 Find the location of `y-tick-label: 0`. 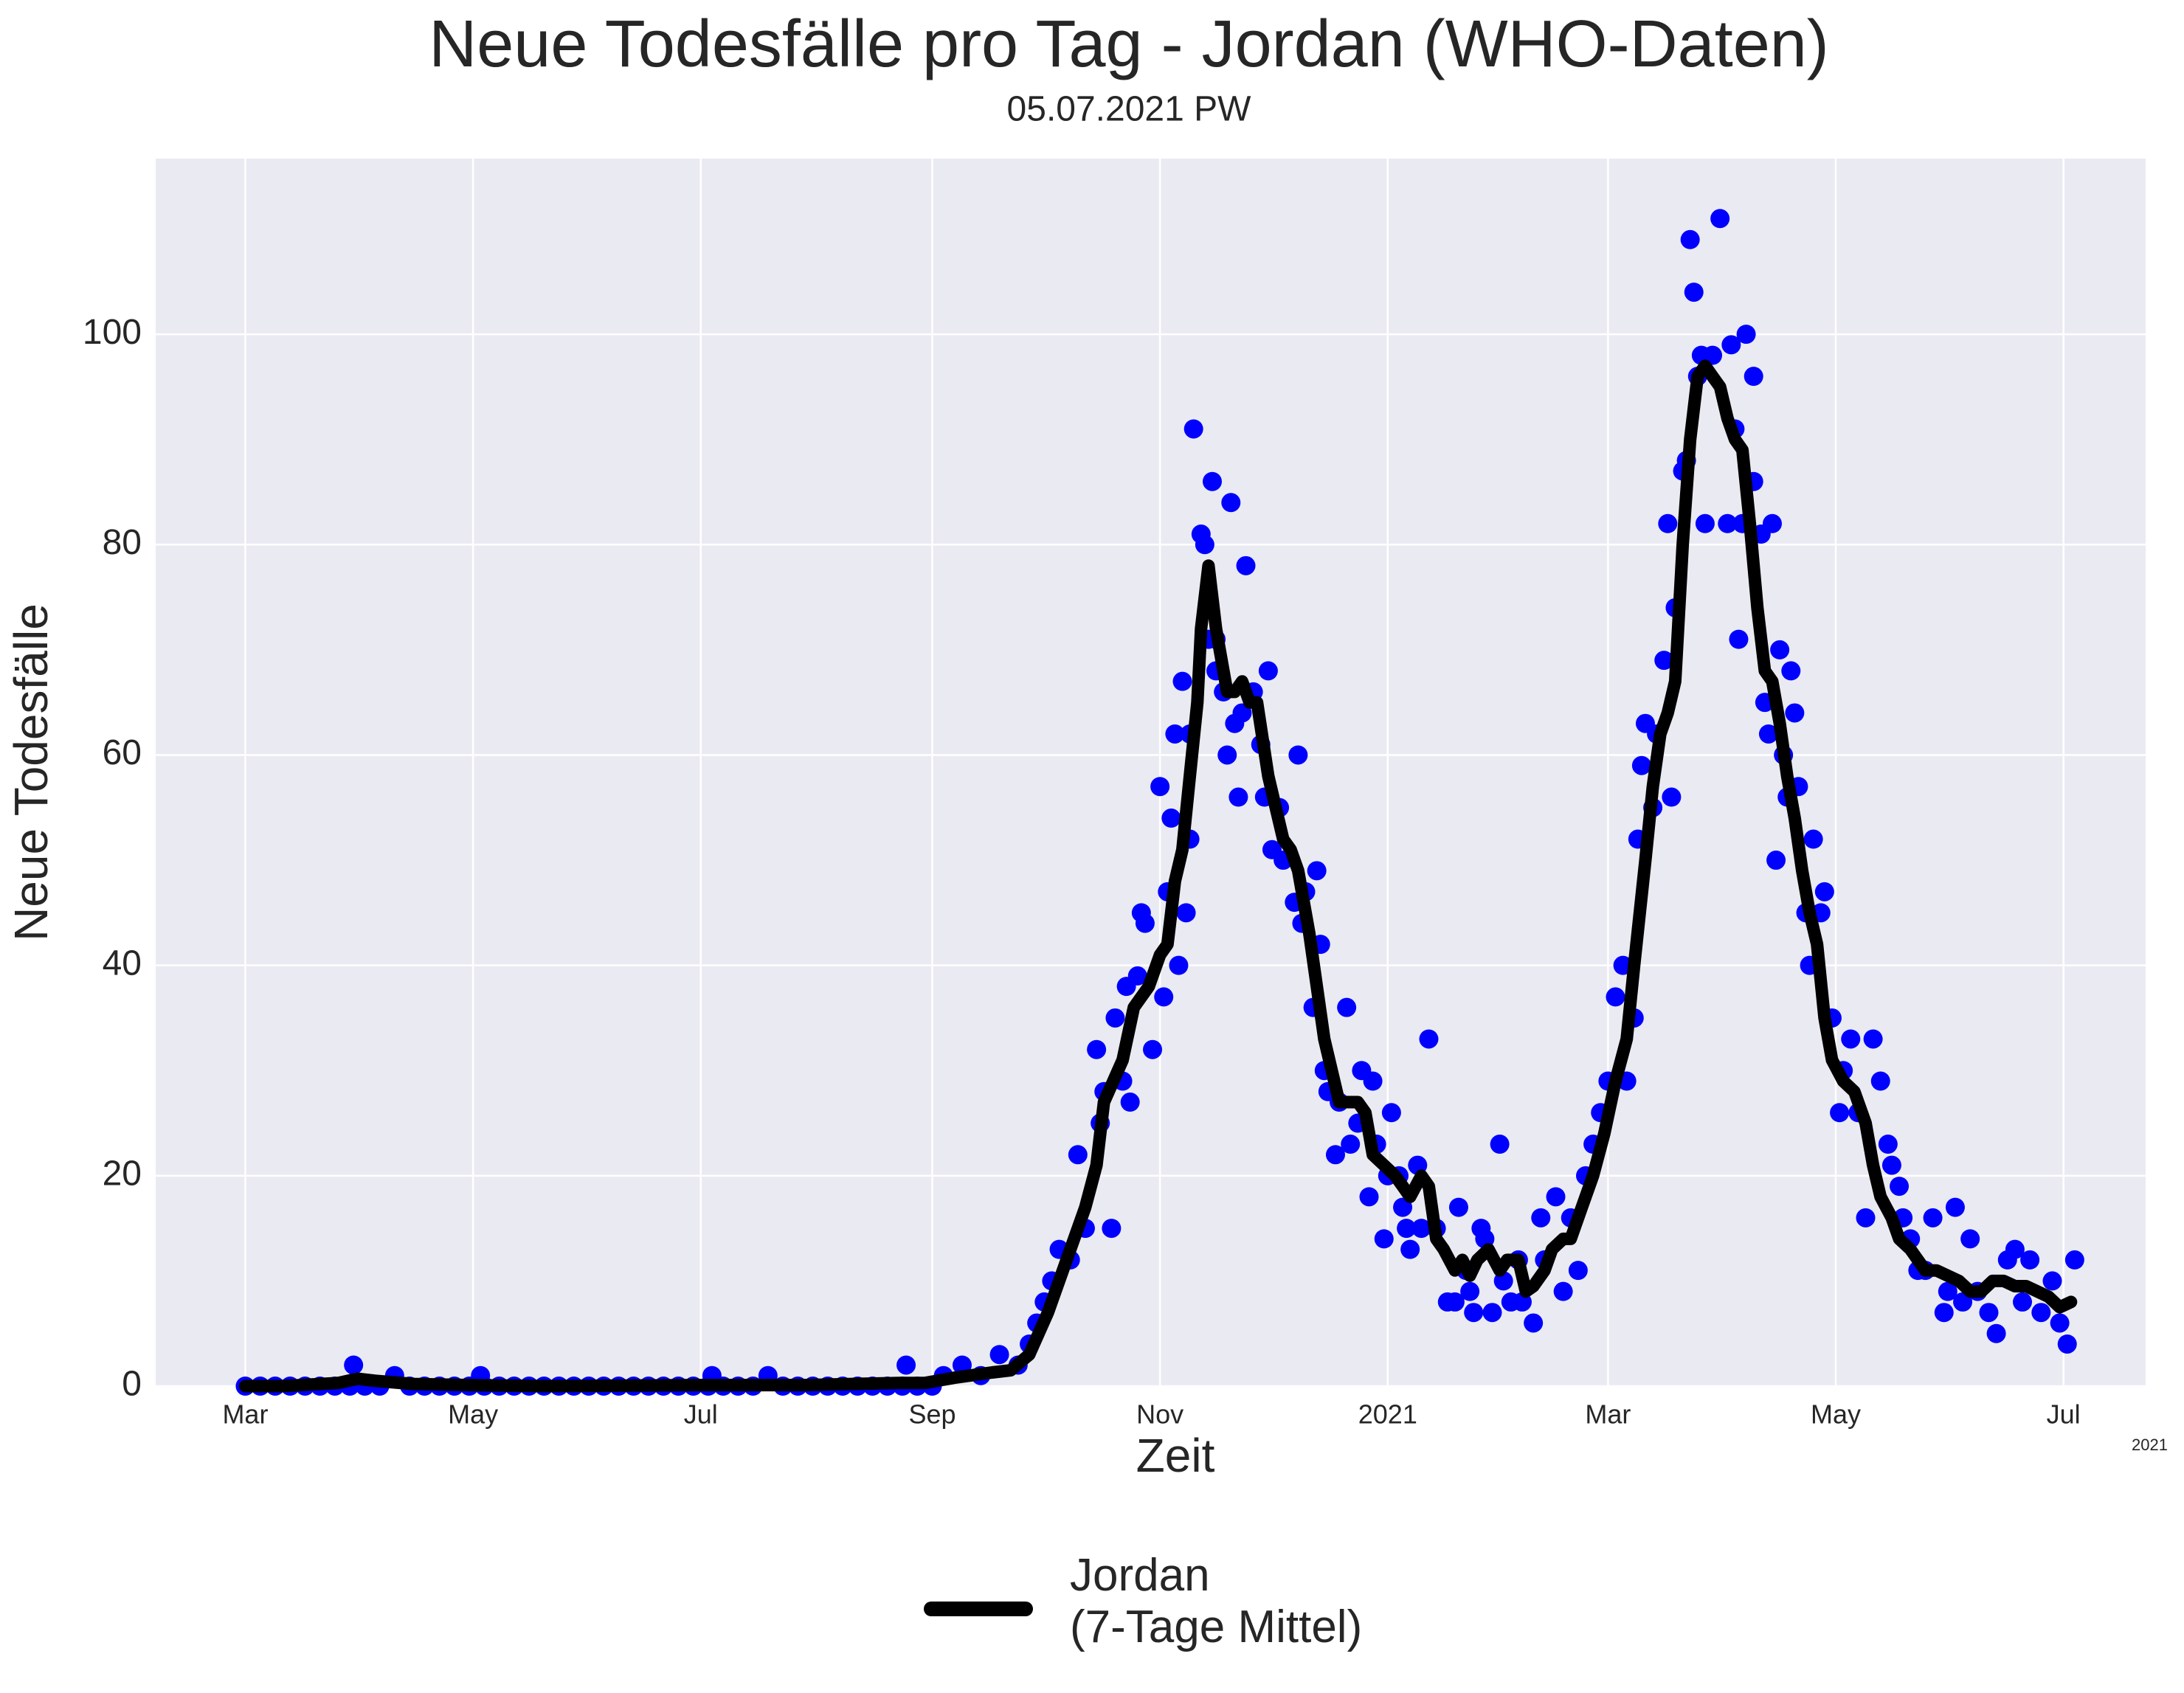

y-tick-label: 0 is located at coordinates (132, 1384).